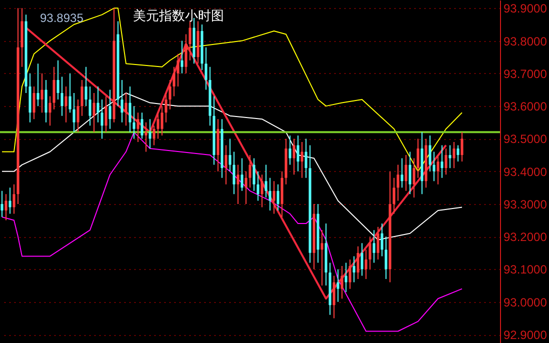 Image resolution: width=549 pixels, height=343 pixels. I want to click on y-tick-label: 93.4000, so click(526, 171).